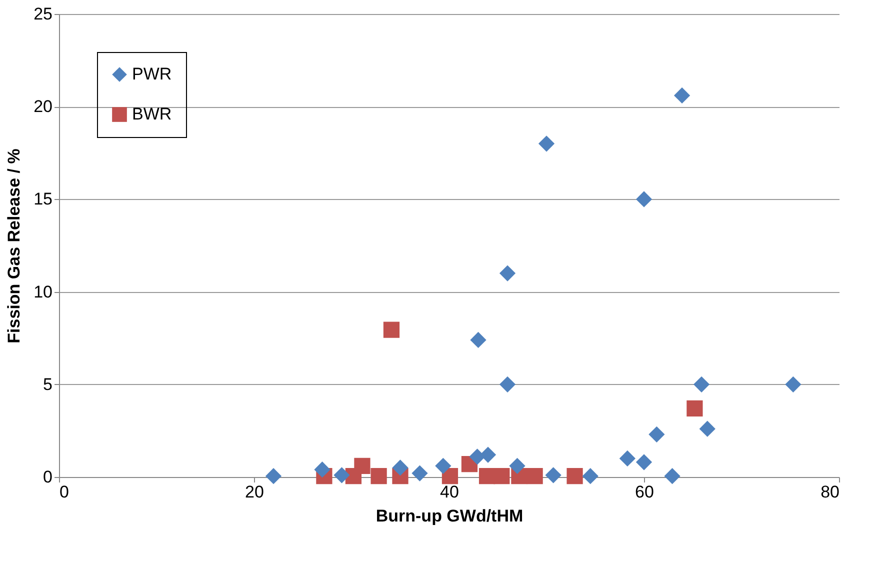 The width and height of the screenshot is (890, 564). I want to click on y-tick-label: 15, so click(43, 199).